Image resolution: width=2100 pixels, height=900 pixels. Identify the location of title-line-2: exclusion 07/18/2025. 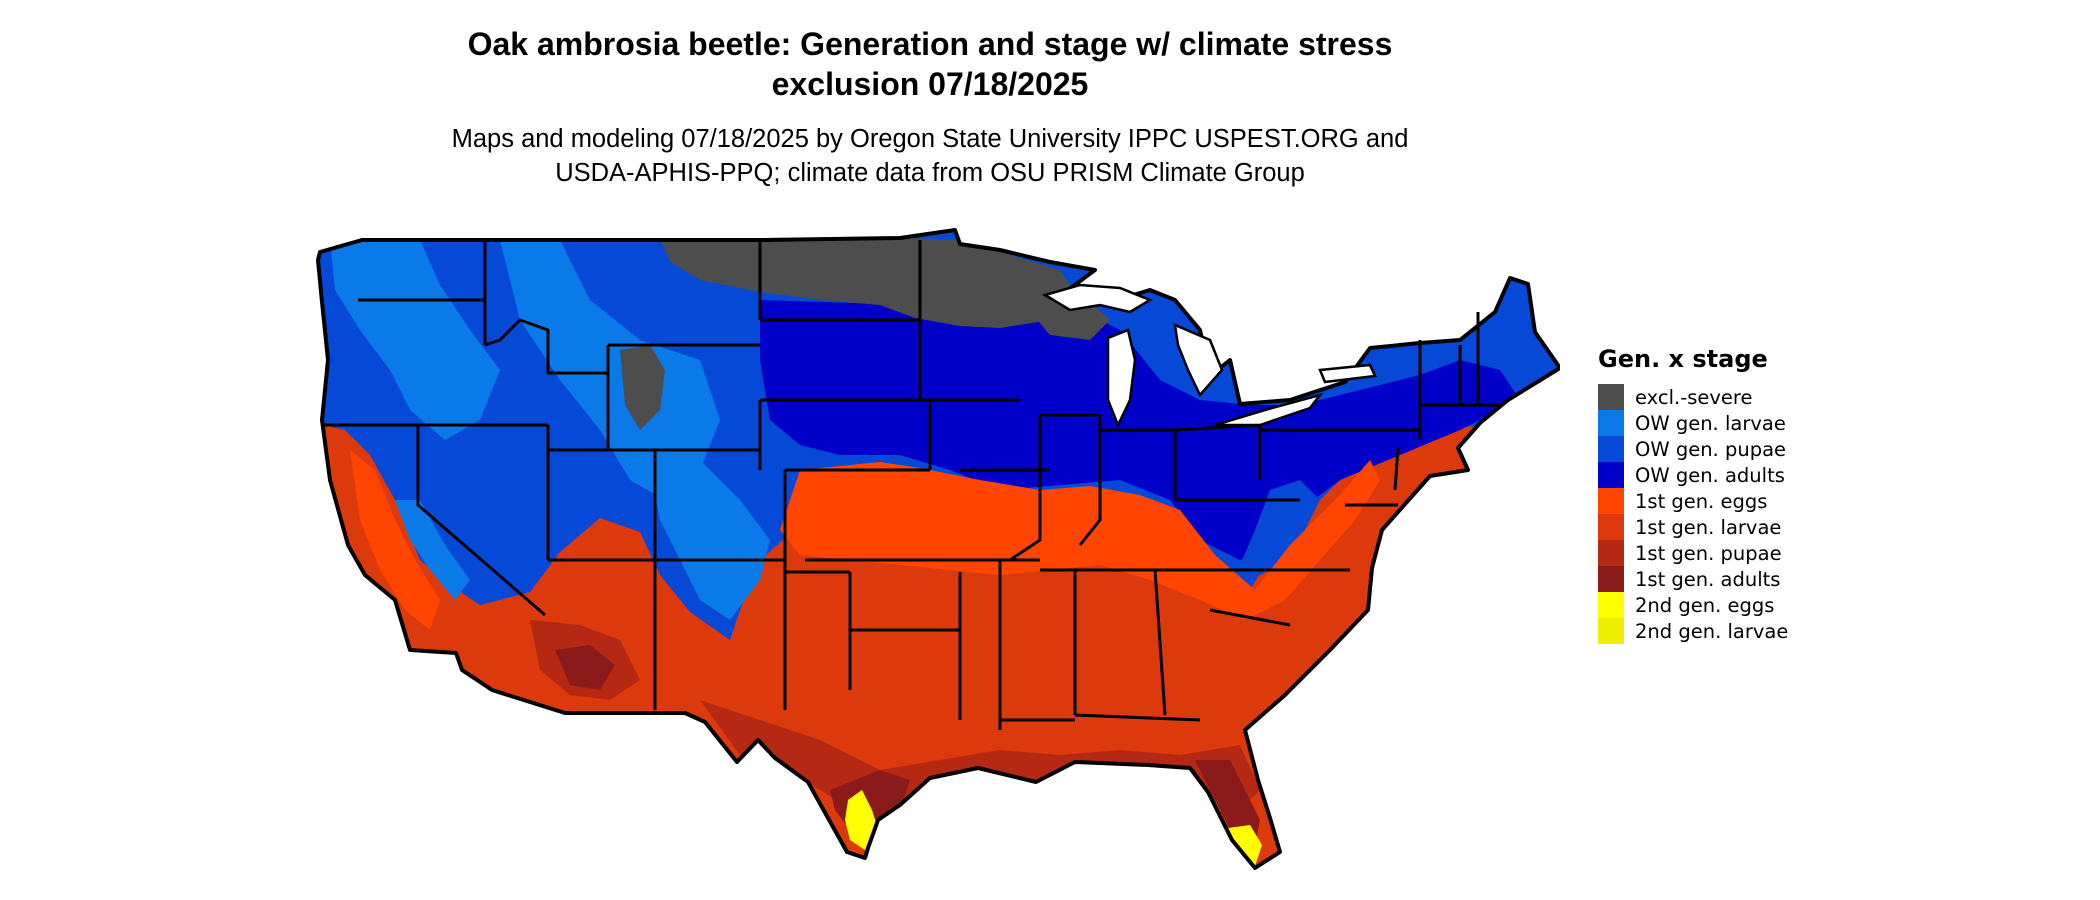
(930, 84).